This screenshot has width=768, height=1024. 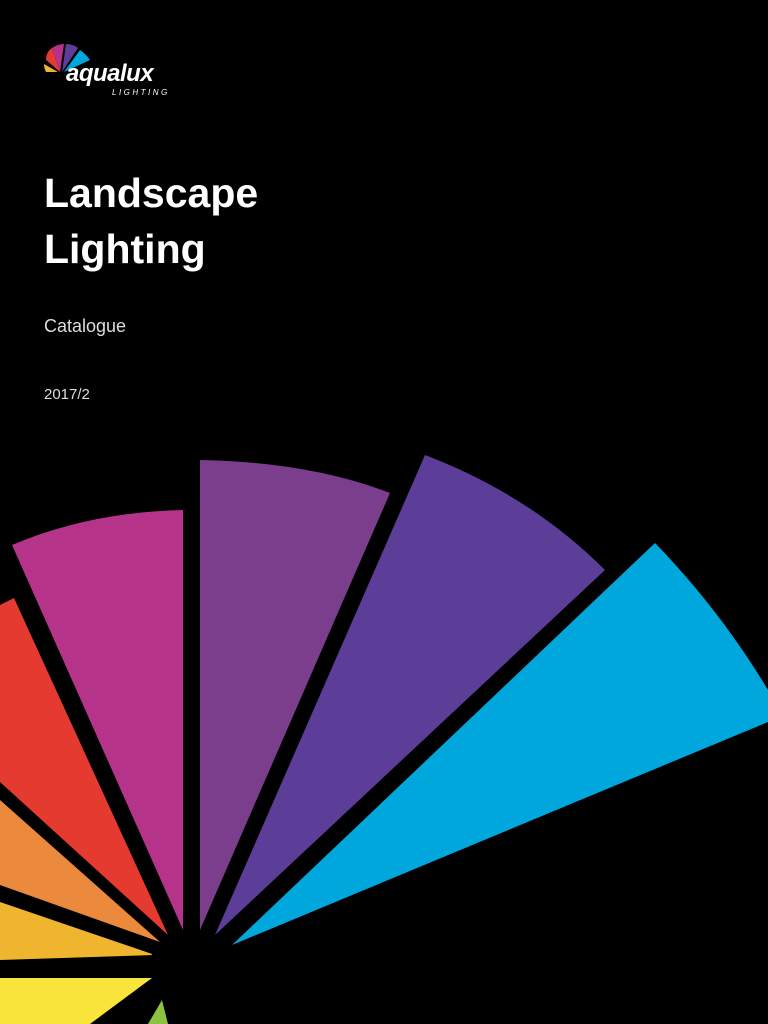 I want to click on wedge-violet, so click(x=295, y=695).